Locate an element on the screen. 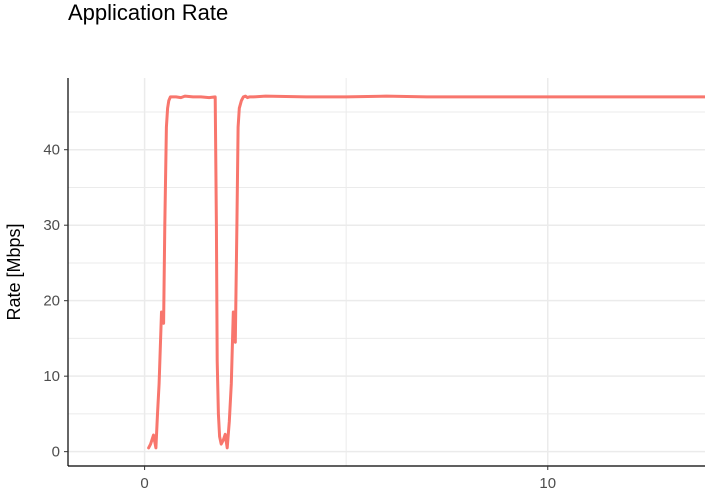  x-tick-label: 10 is located at coordinates (547, 483).